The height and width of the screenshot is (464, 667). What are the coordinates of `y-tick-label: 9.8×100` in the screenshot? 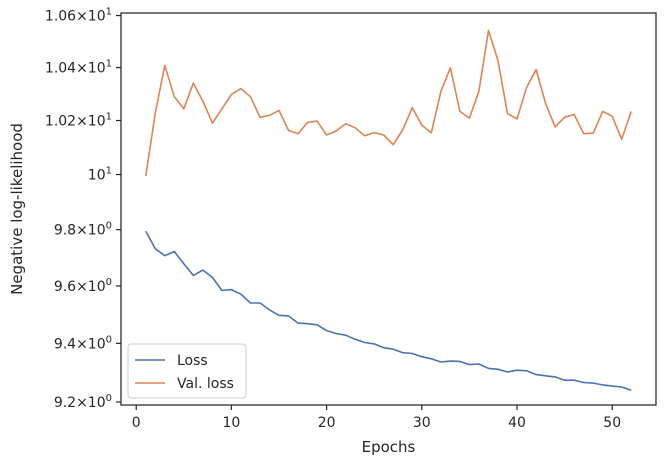 It's located at (83, 230).